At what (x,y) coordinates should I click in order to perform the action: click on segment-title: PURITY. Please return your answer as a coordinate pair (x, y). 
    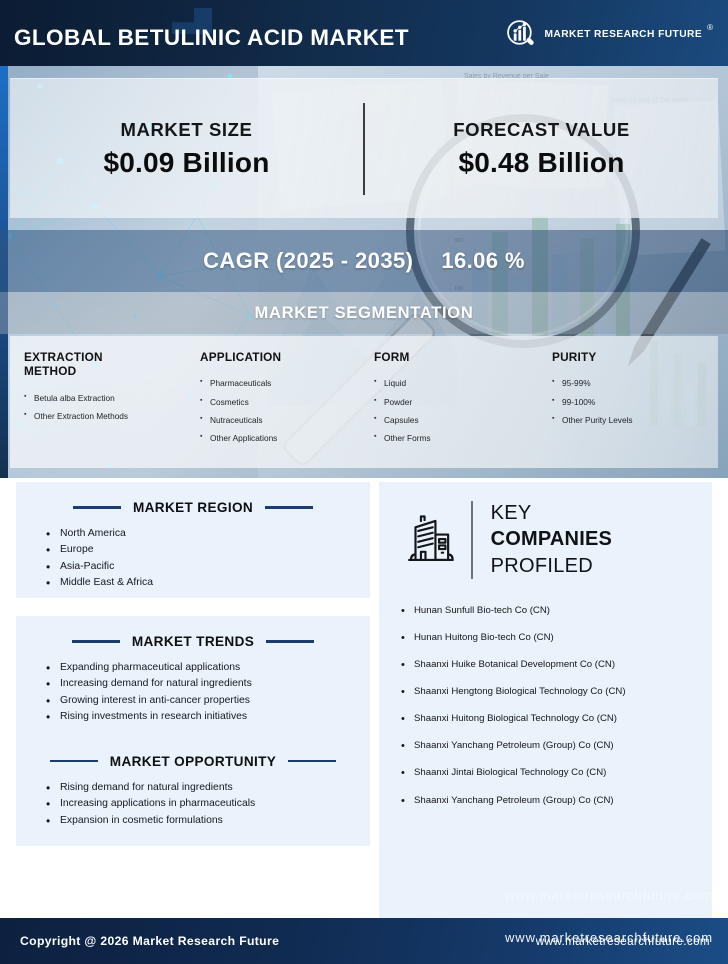
    Looking at the image, I should click on (574, 357).